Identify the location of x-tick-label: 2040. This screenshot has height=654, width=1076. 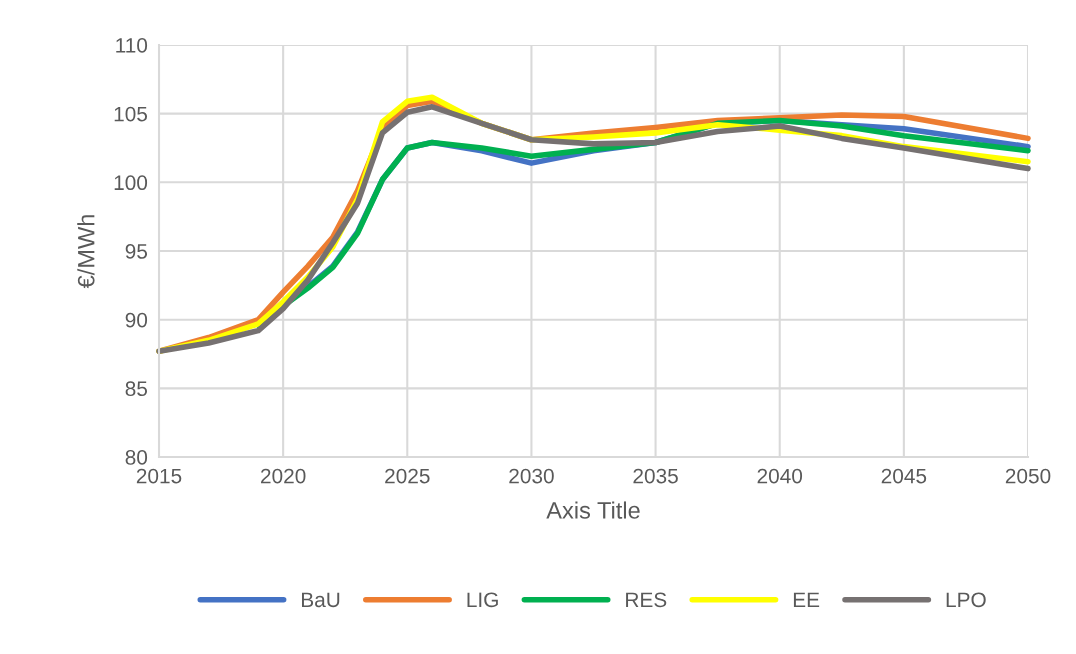
(780, 476).